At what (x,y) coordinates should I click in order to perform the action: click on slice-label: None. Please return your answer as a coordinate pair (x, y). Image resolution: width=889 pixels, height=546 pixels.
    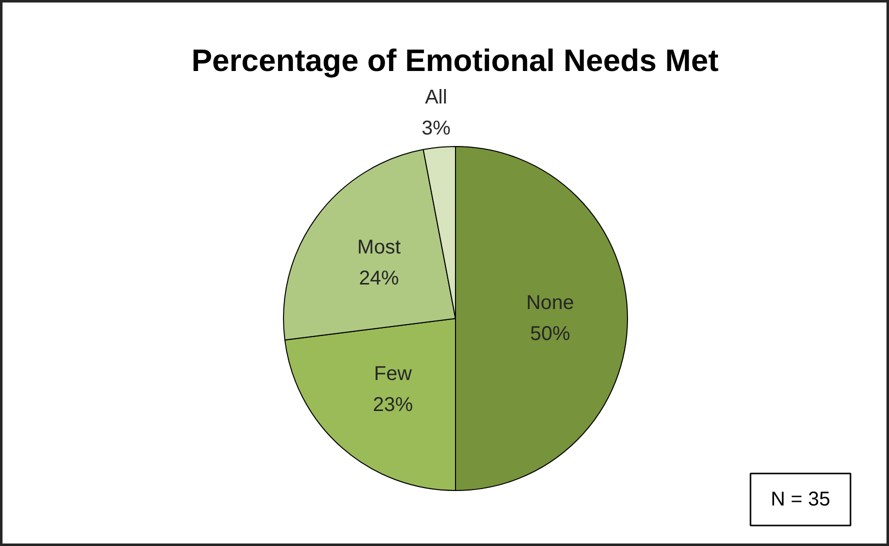
    Looking at the image, I should click on (550, 303).